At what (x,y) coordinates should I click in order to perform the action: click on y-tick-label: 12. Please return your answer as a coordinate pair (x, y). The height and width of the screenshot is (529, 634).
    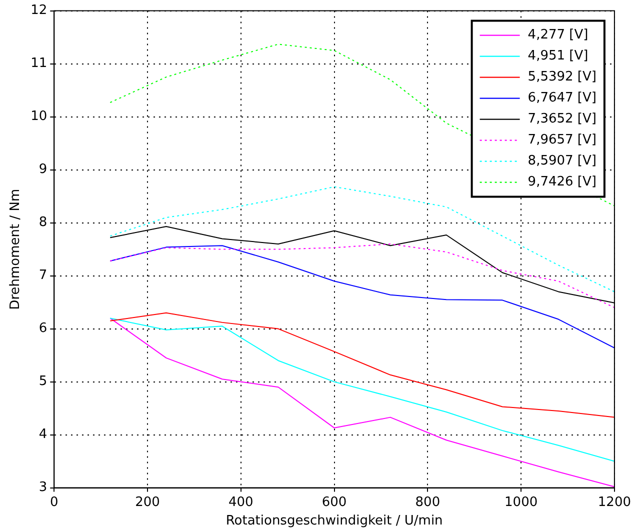
    Looking at the image, I should click on (39, 10).